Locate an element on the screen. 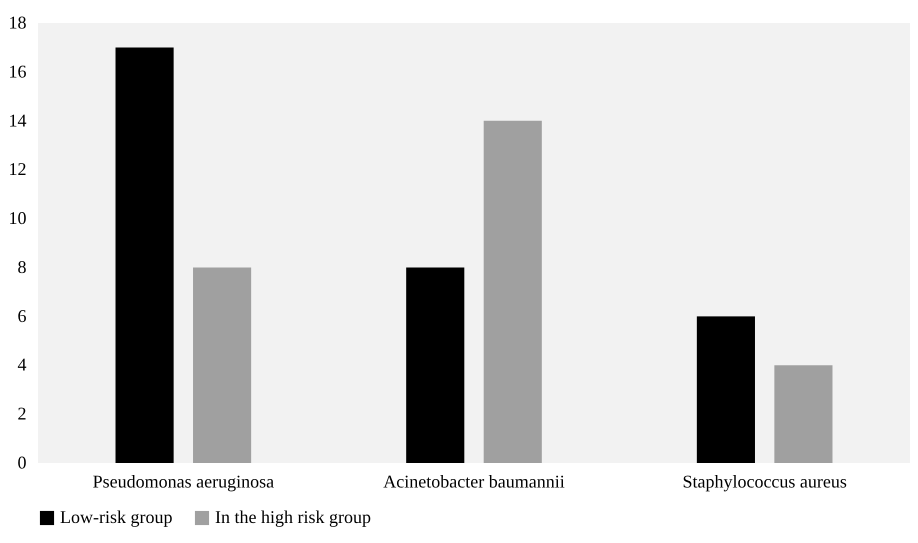 The image size is (918, 543). y-tick-label: 10 is located at coordinates (17, 218).